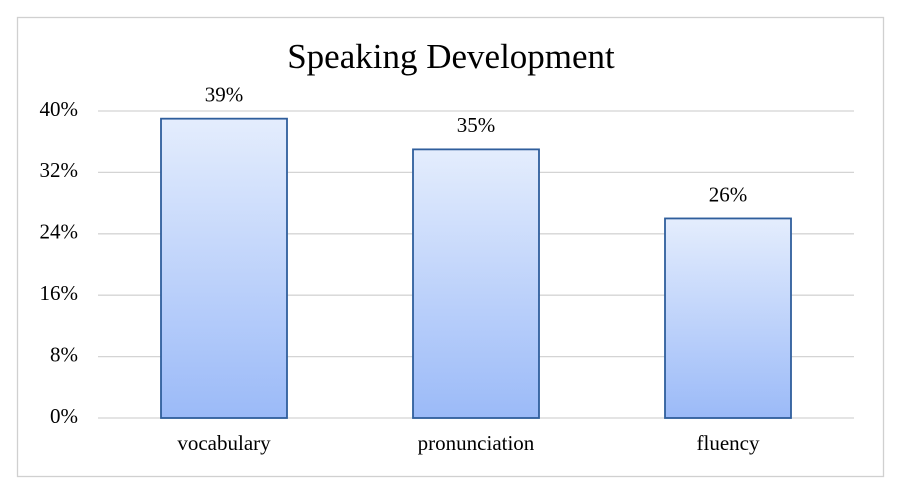  Describe the element at coordinates (224, 94) in the screenshot. I see `value-label: 39%` at that location.